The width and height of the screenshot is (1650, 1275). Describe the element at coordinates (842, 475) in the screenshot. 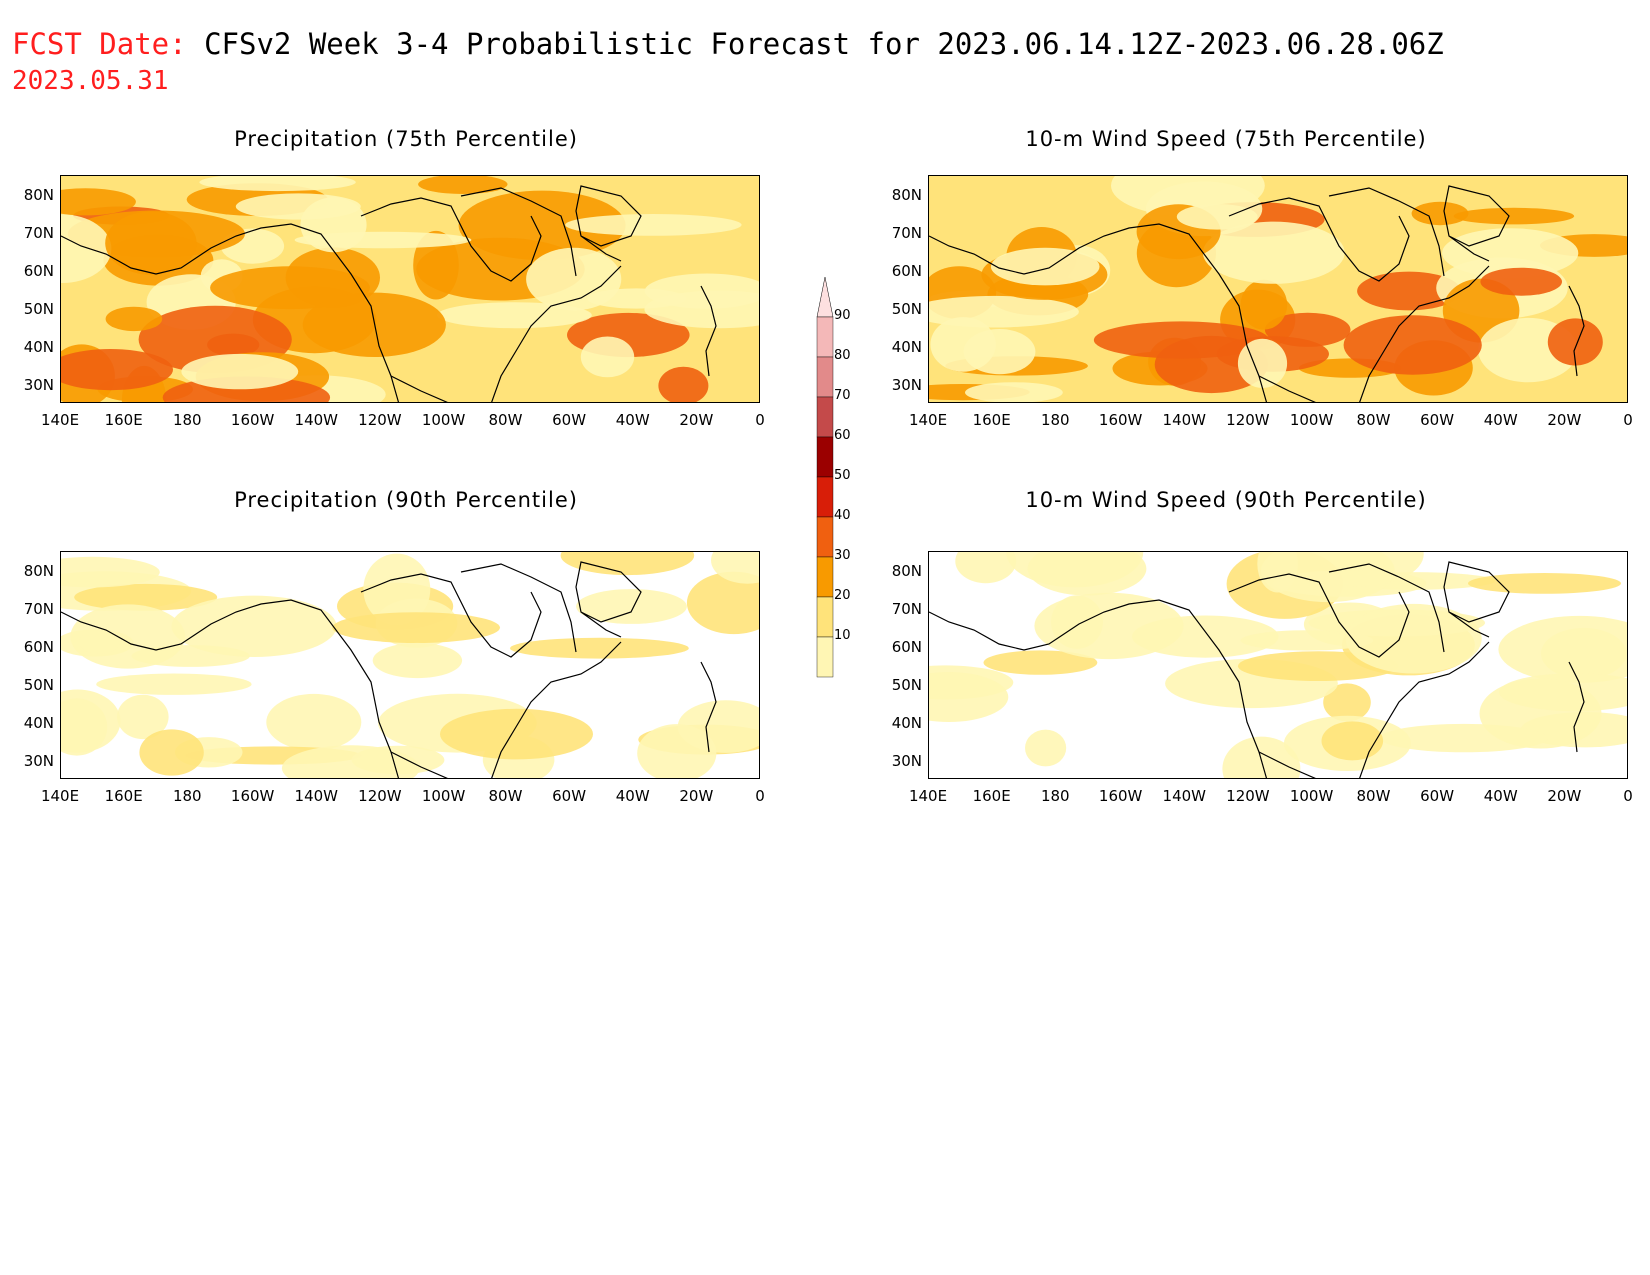

I see `colorbar-label: 50` at that location.